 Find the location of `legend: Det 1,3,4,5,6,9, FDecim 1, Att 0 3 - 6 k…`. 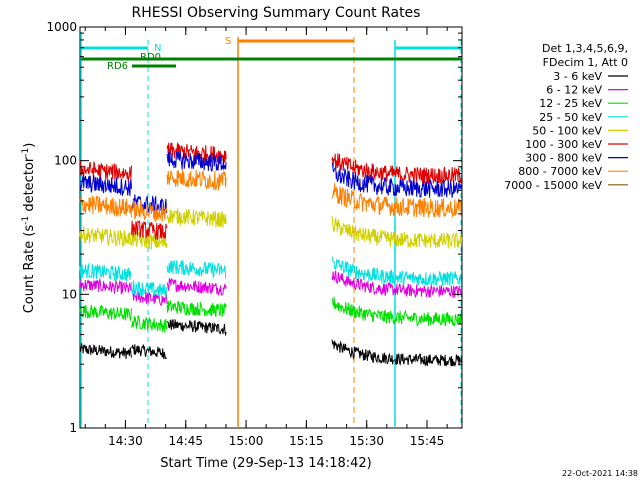

legend: Det 1,3,4,5,6,9, FDecim 1, Att 0 3 - 6 k… is located at coordinates (566, 117).